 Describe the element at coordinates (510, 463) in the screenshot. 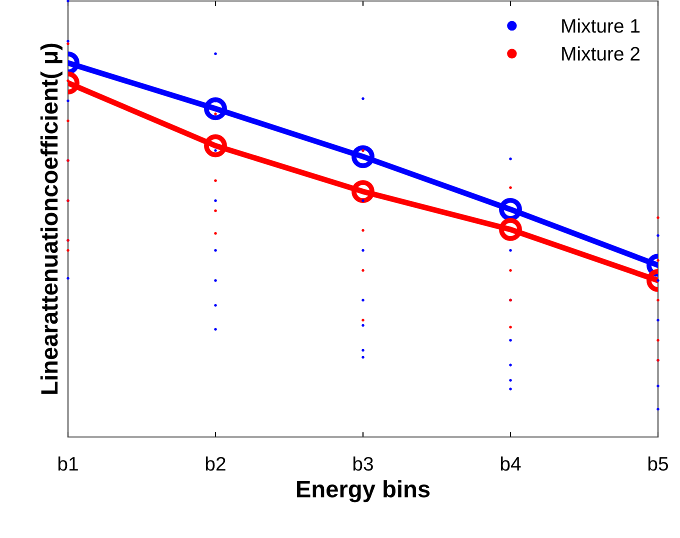

I see `x-tick-label: b4` at that location.